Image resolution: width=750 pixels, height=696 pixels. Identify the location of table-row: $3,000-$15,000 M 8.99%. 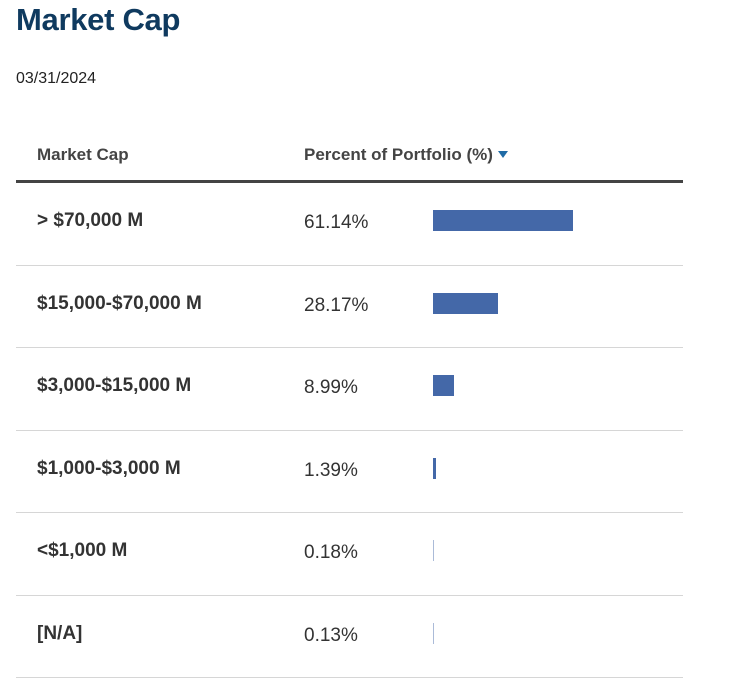
(349, 389).